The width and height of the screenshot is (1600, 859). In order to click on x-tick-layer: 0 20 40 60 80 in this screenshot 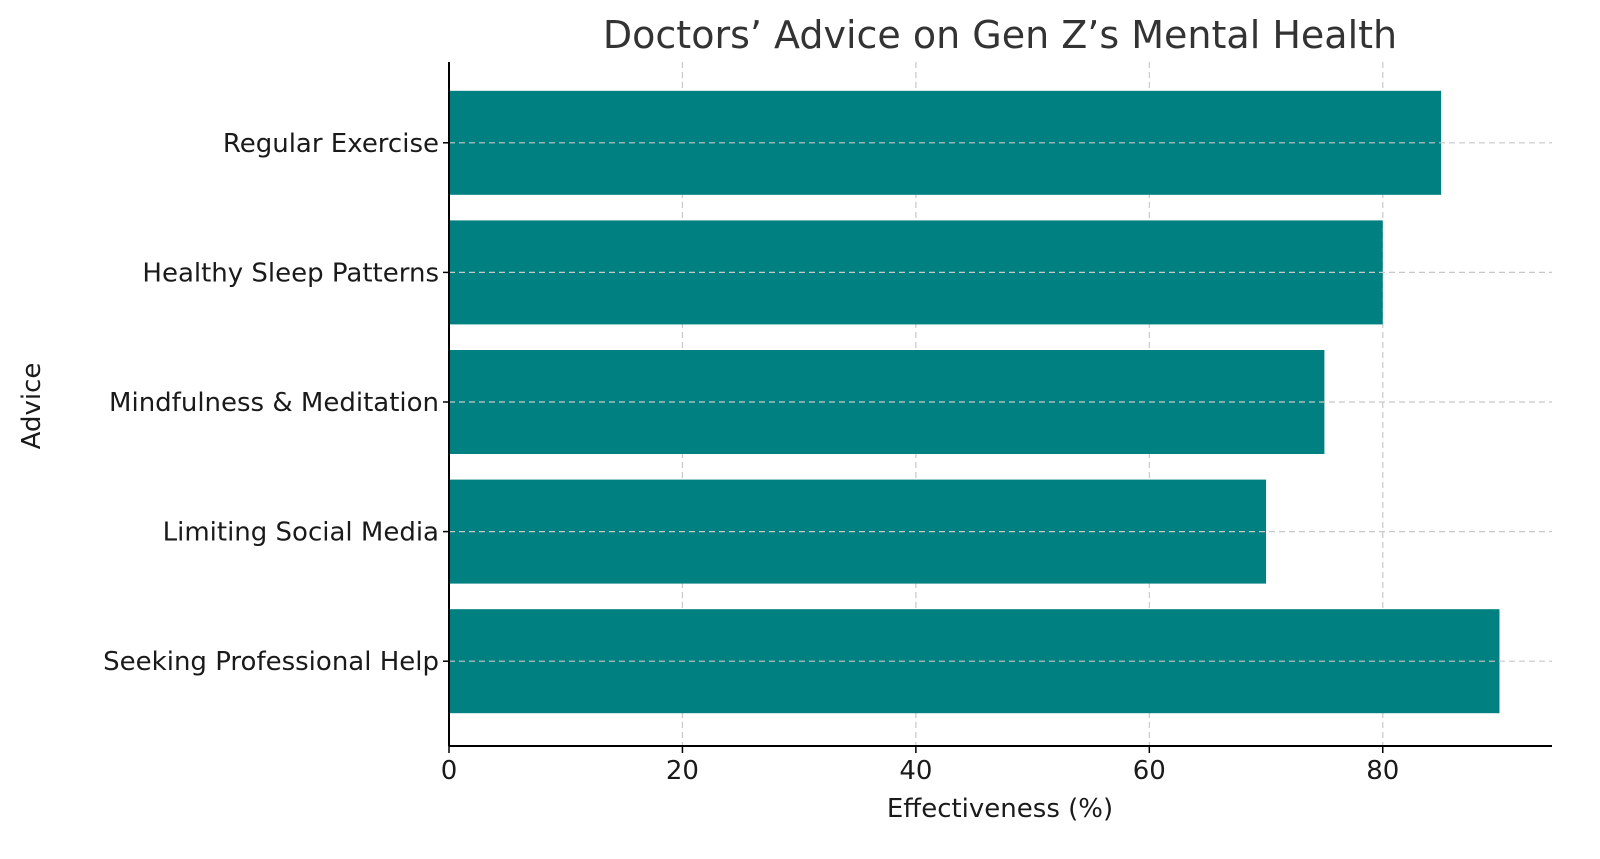, I will do `click(920, 766)`.